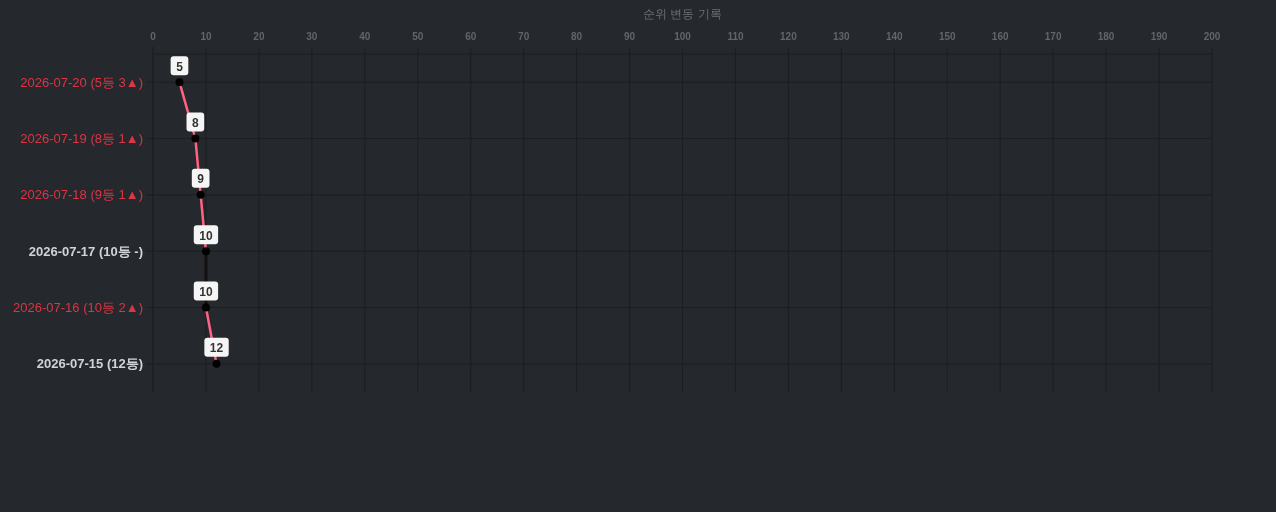 Image resolution: width=1276 pixels, height=512 pixels. What do you see at coordinates (81, 82) in the screenshot?
I see `y-category-label: 2026-07-20 (5등 3▲)` at bounding box center [81, 82].